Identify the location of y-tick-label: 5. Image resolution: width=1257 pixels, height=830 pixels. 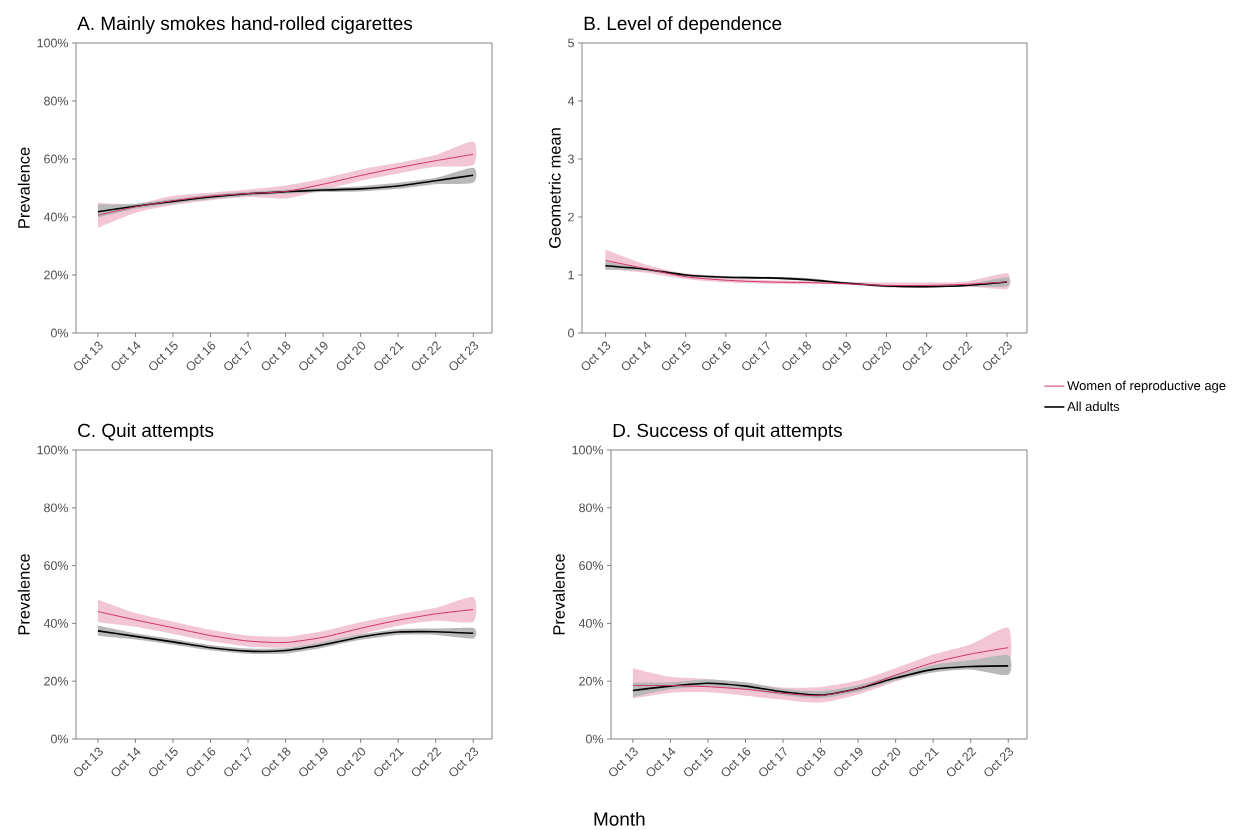
(571, 43).